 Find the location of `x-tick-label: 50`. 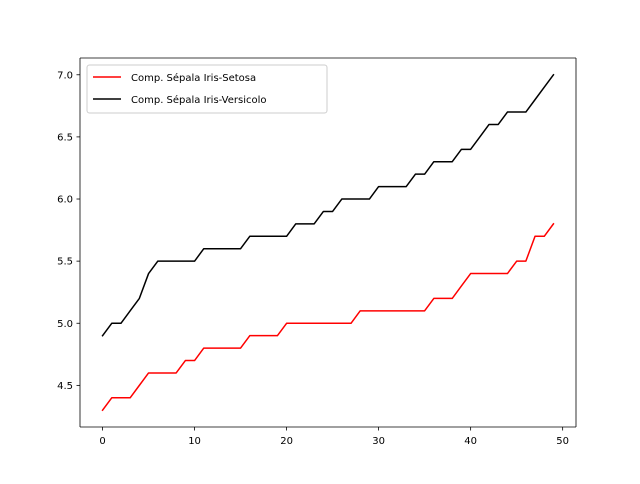

x-tick-label: 50 is located at coordinates (562, 441).